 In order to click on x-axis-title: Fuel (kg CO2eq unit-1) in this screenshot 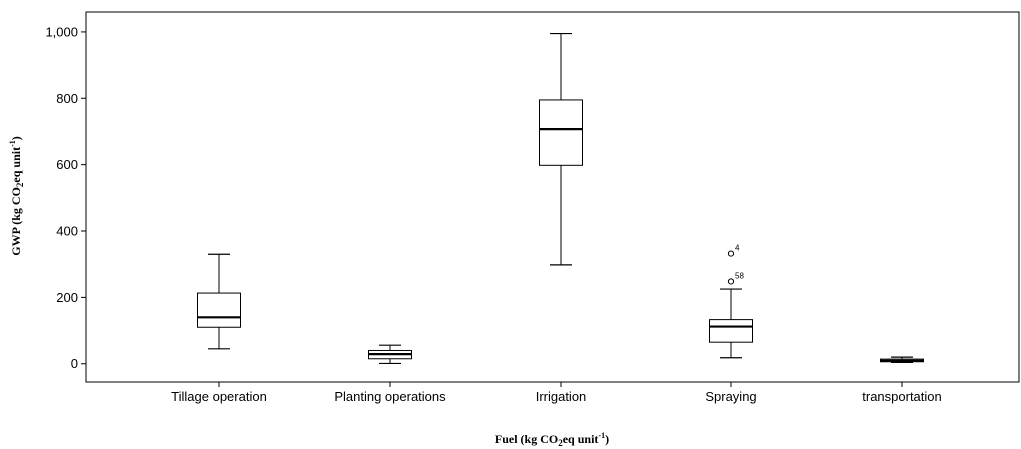, I will do `click(552, 439)`.